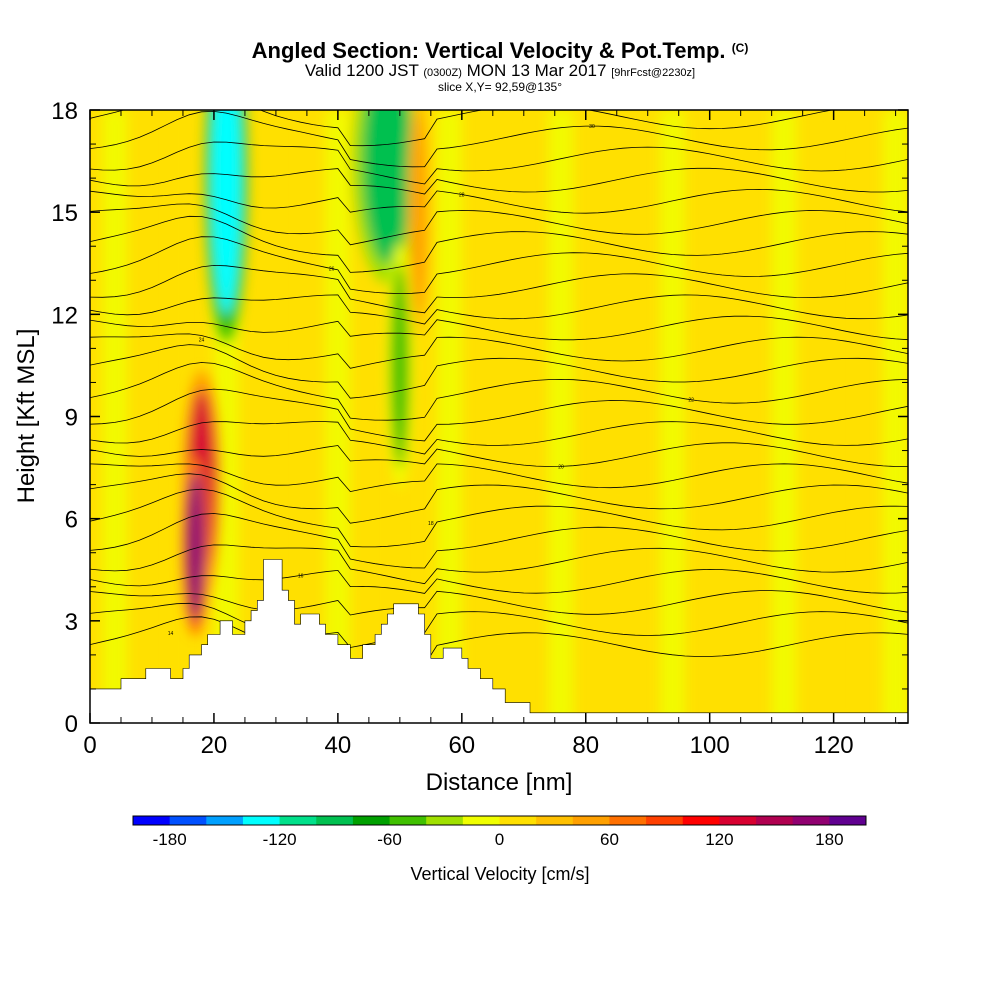  Describe the element at coordinates (499, 782) in the screenshot. I see `x-axis-title: Distance [nm]` at that location.